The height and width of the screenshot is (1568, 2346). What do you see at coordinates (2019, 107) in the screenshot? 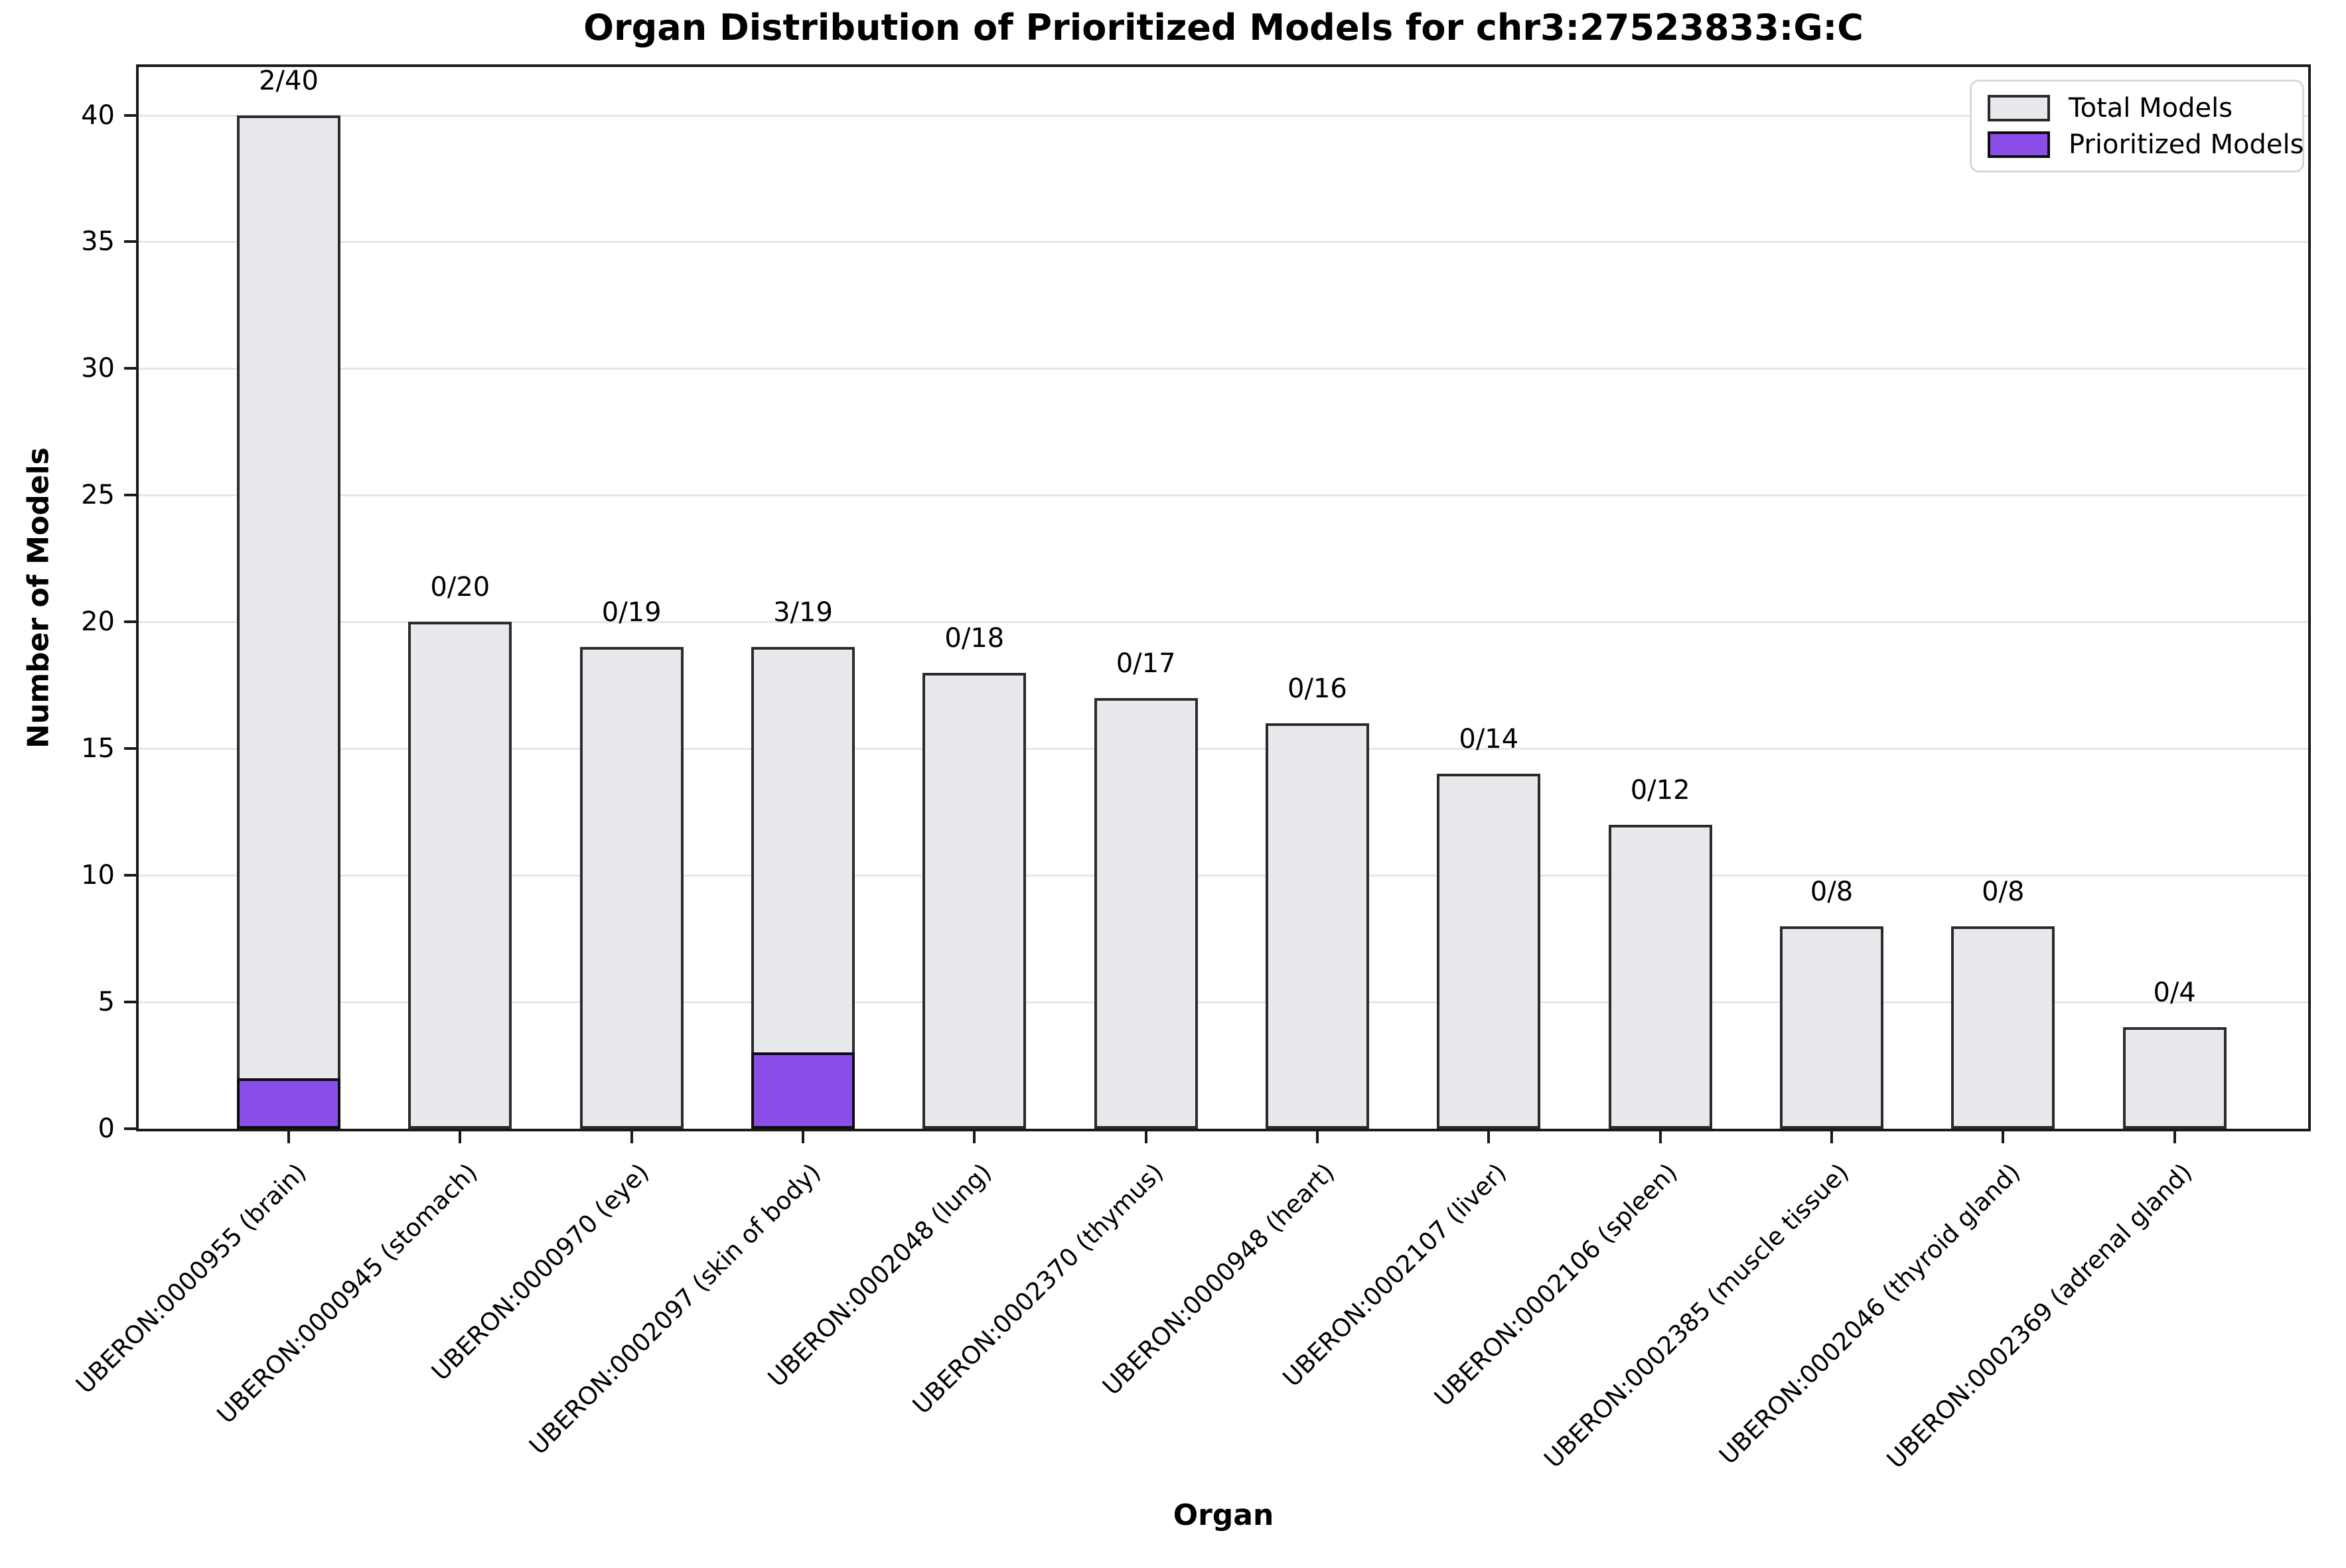
I see `legend-swatch-total-models` at bounding box center [2019, 107].